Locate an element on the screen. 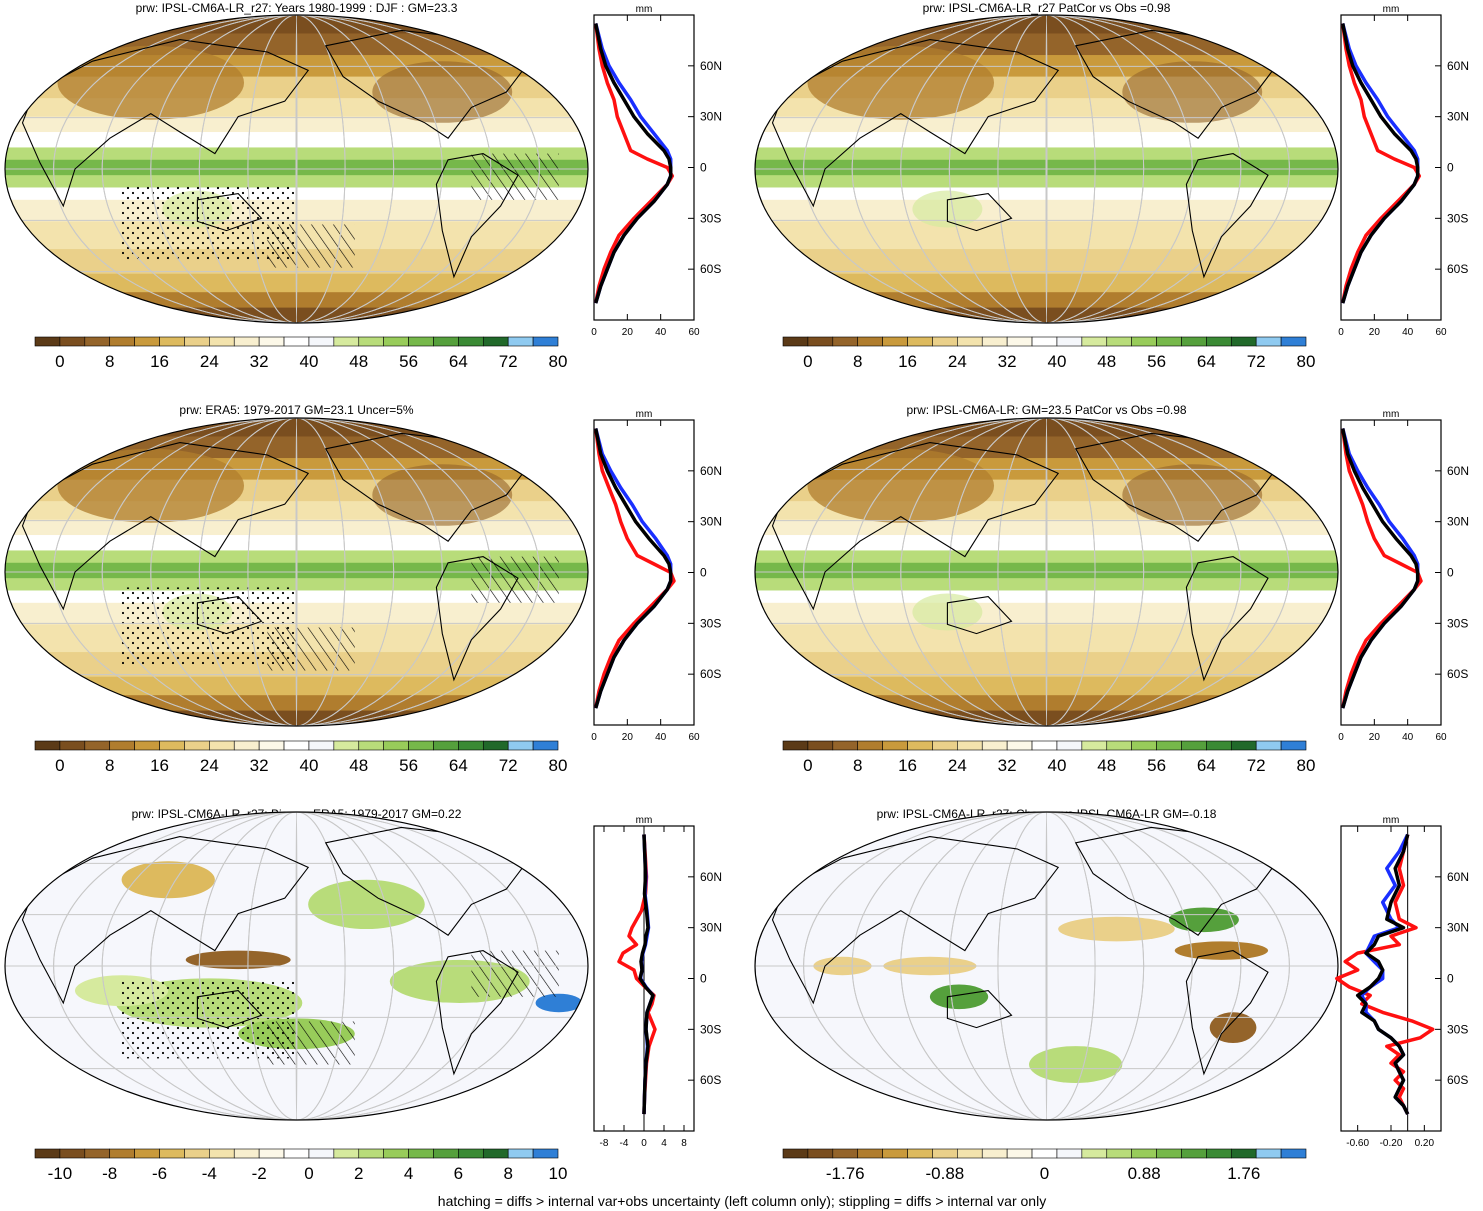 The height and width of the screenshot is (1211, 1483). colorbar-label: 10 is located at coordinates (558, 1173).